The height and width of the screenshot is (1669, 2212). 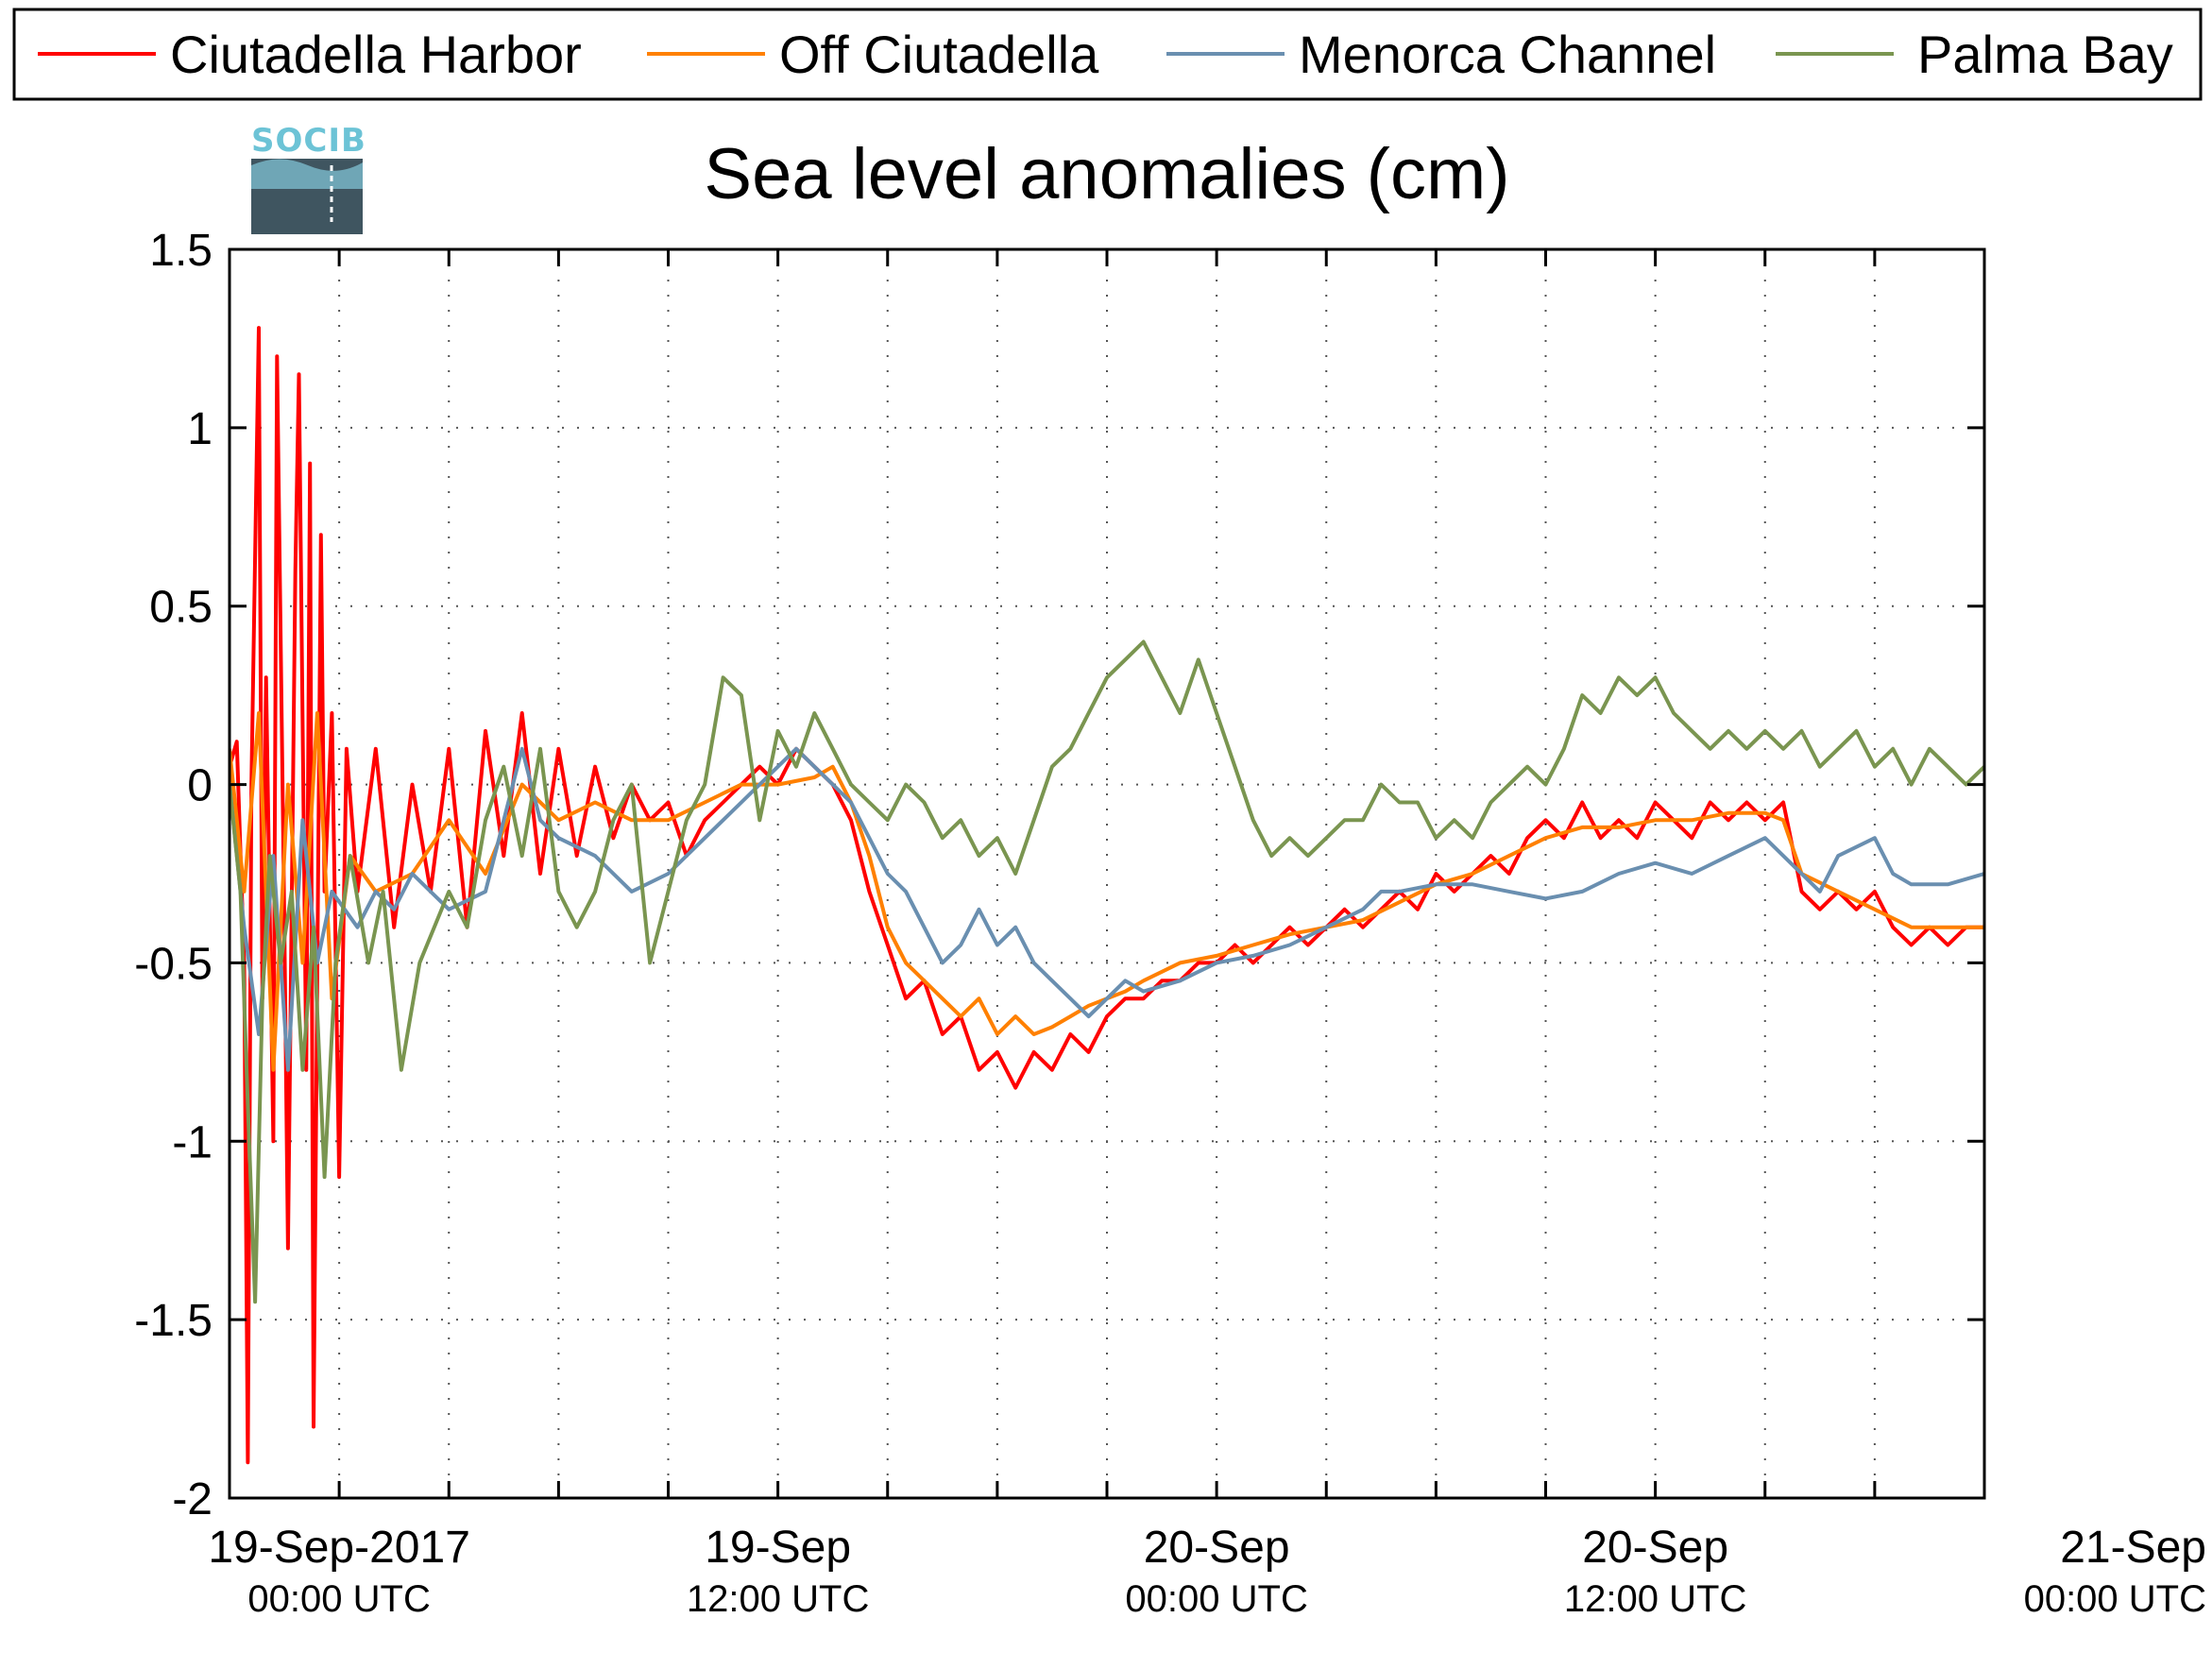 What do you see at coordinates (376, 55) in the screenshot?
I see `legend-label-ciutadella-harbor: Ciutadella Harbor` at bounding box center [376, 55].